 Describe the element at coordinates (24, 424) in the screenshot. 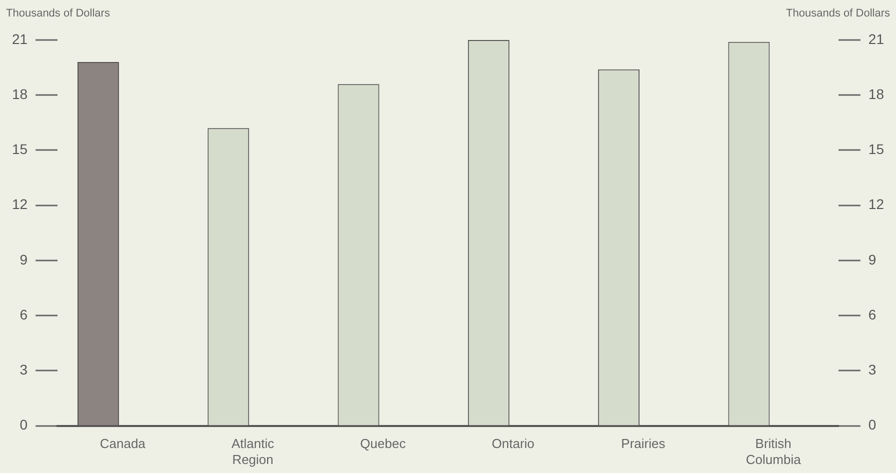

I see `y-tick-label: 0` at that location.